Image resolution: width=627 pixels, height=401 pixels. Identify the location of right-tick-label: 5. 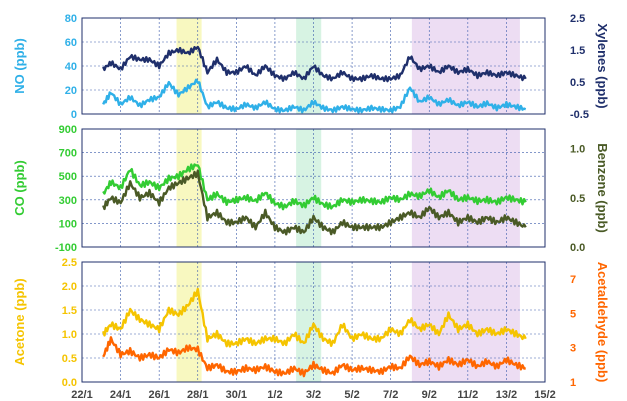
(573, 314).